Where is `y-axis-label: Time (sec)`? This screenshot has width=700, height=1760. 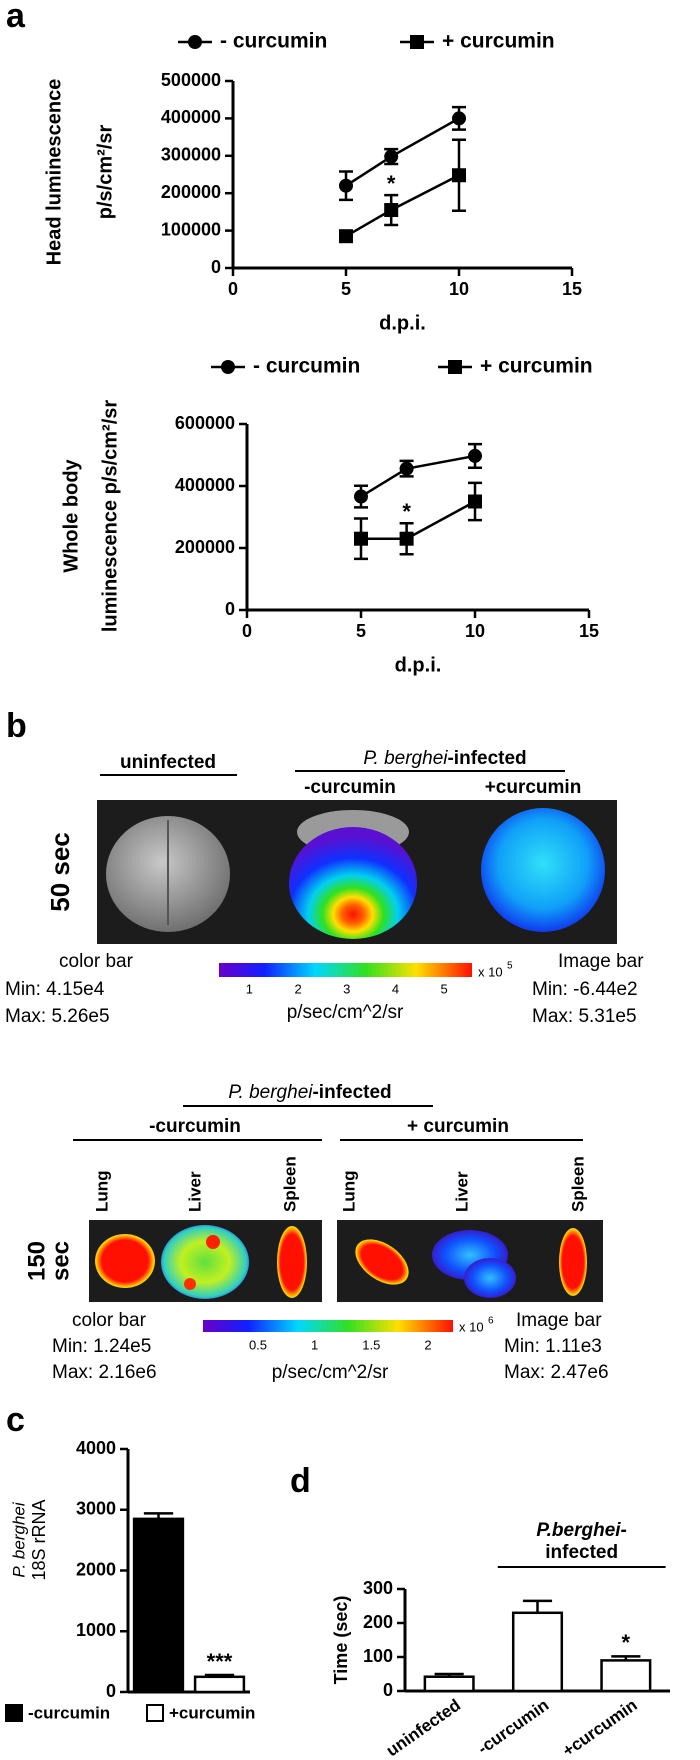
y-axis-label: Time (sec) is located at coordinates (341, 1640).